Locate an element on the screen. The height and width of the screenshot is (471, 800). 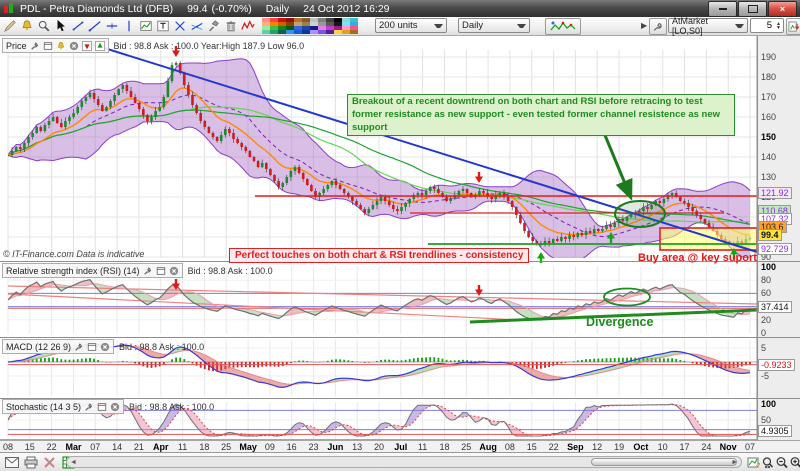
scroll-right-icon: ► is located at coordinates (734, 462).